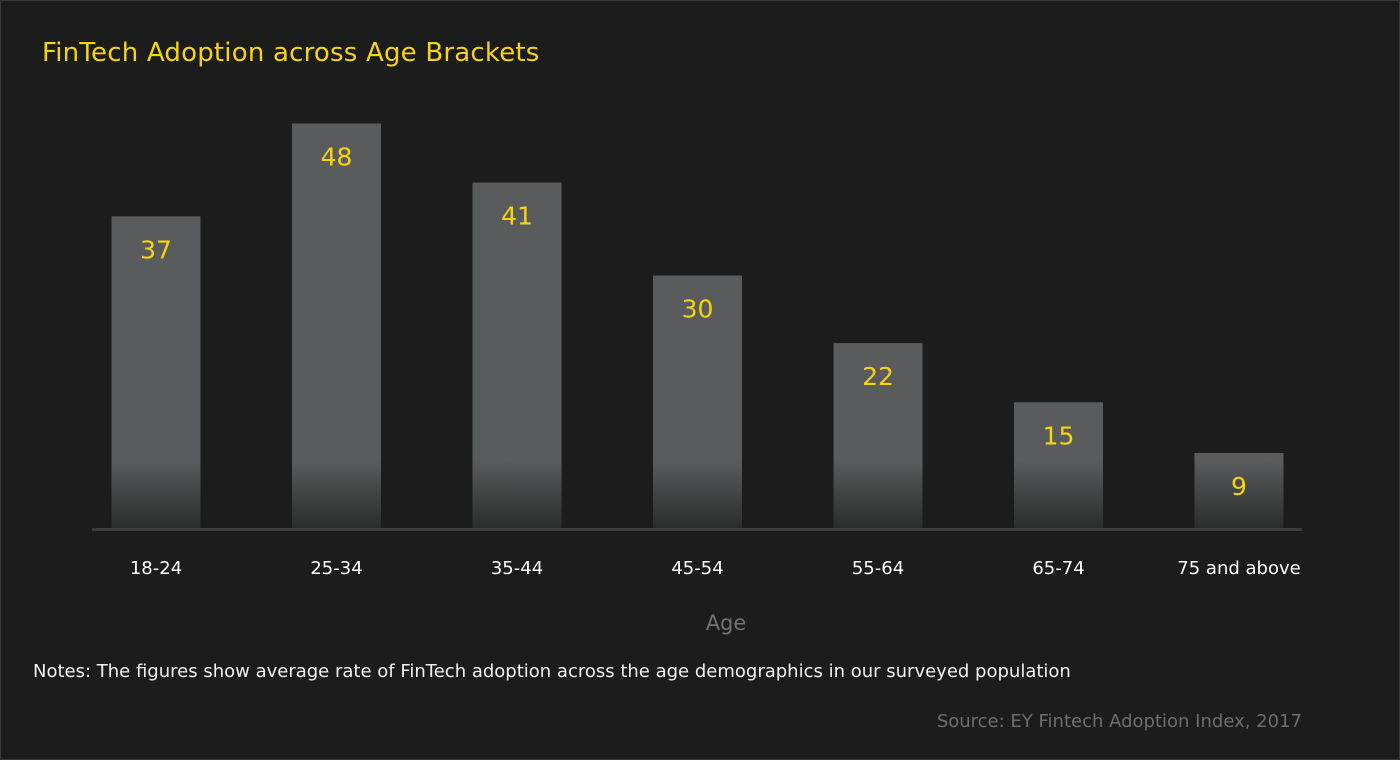  What do you see at coordinates (726, 623) in the screenshot?
I see `x-axis-title: Age` at bounding box center [726, 623].